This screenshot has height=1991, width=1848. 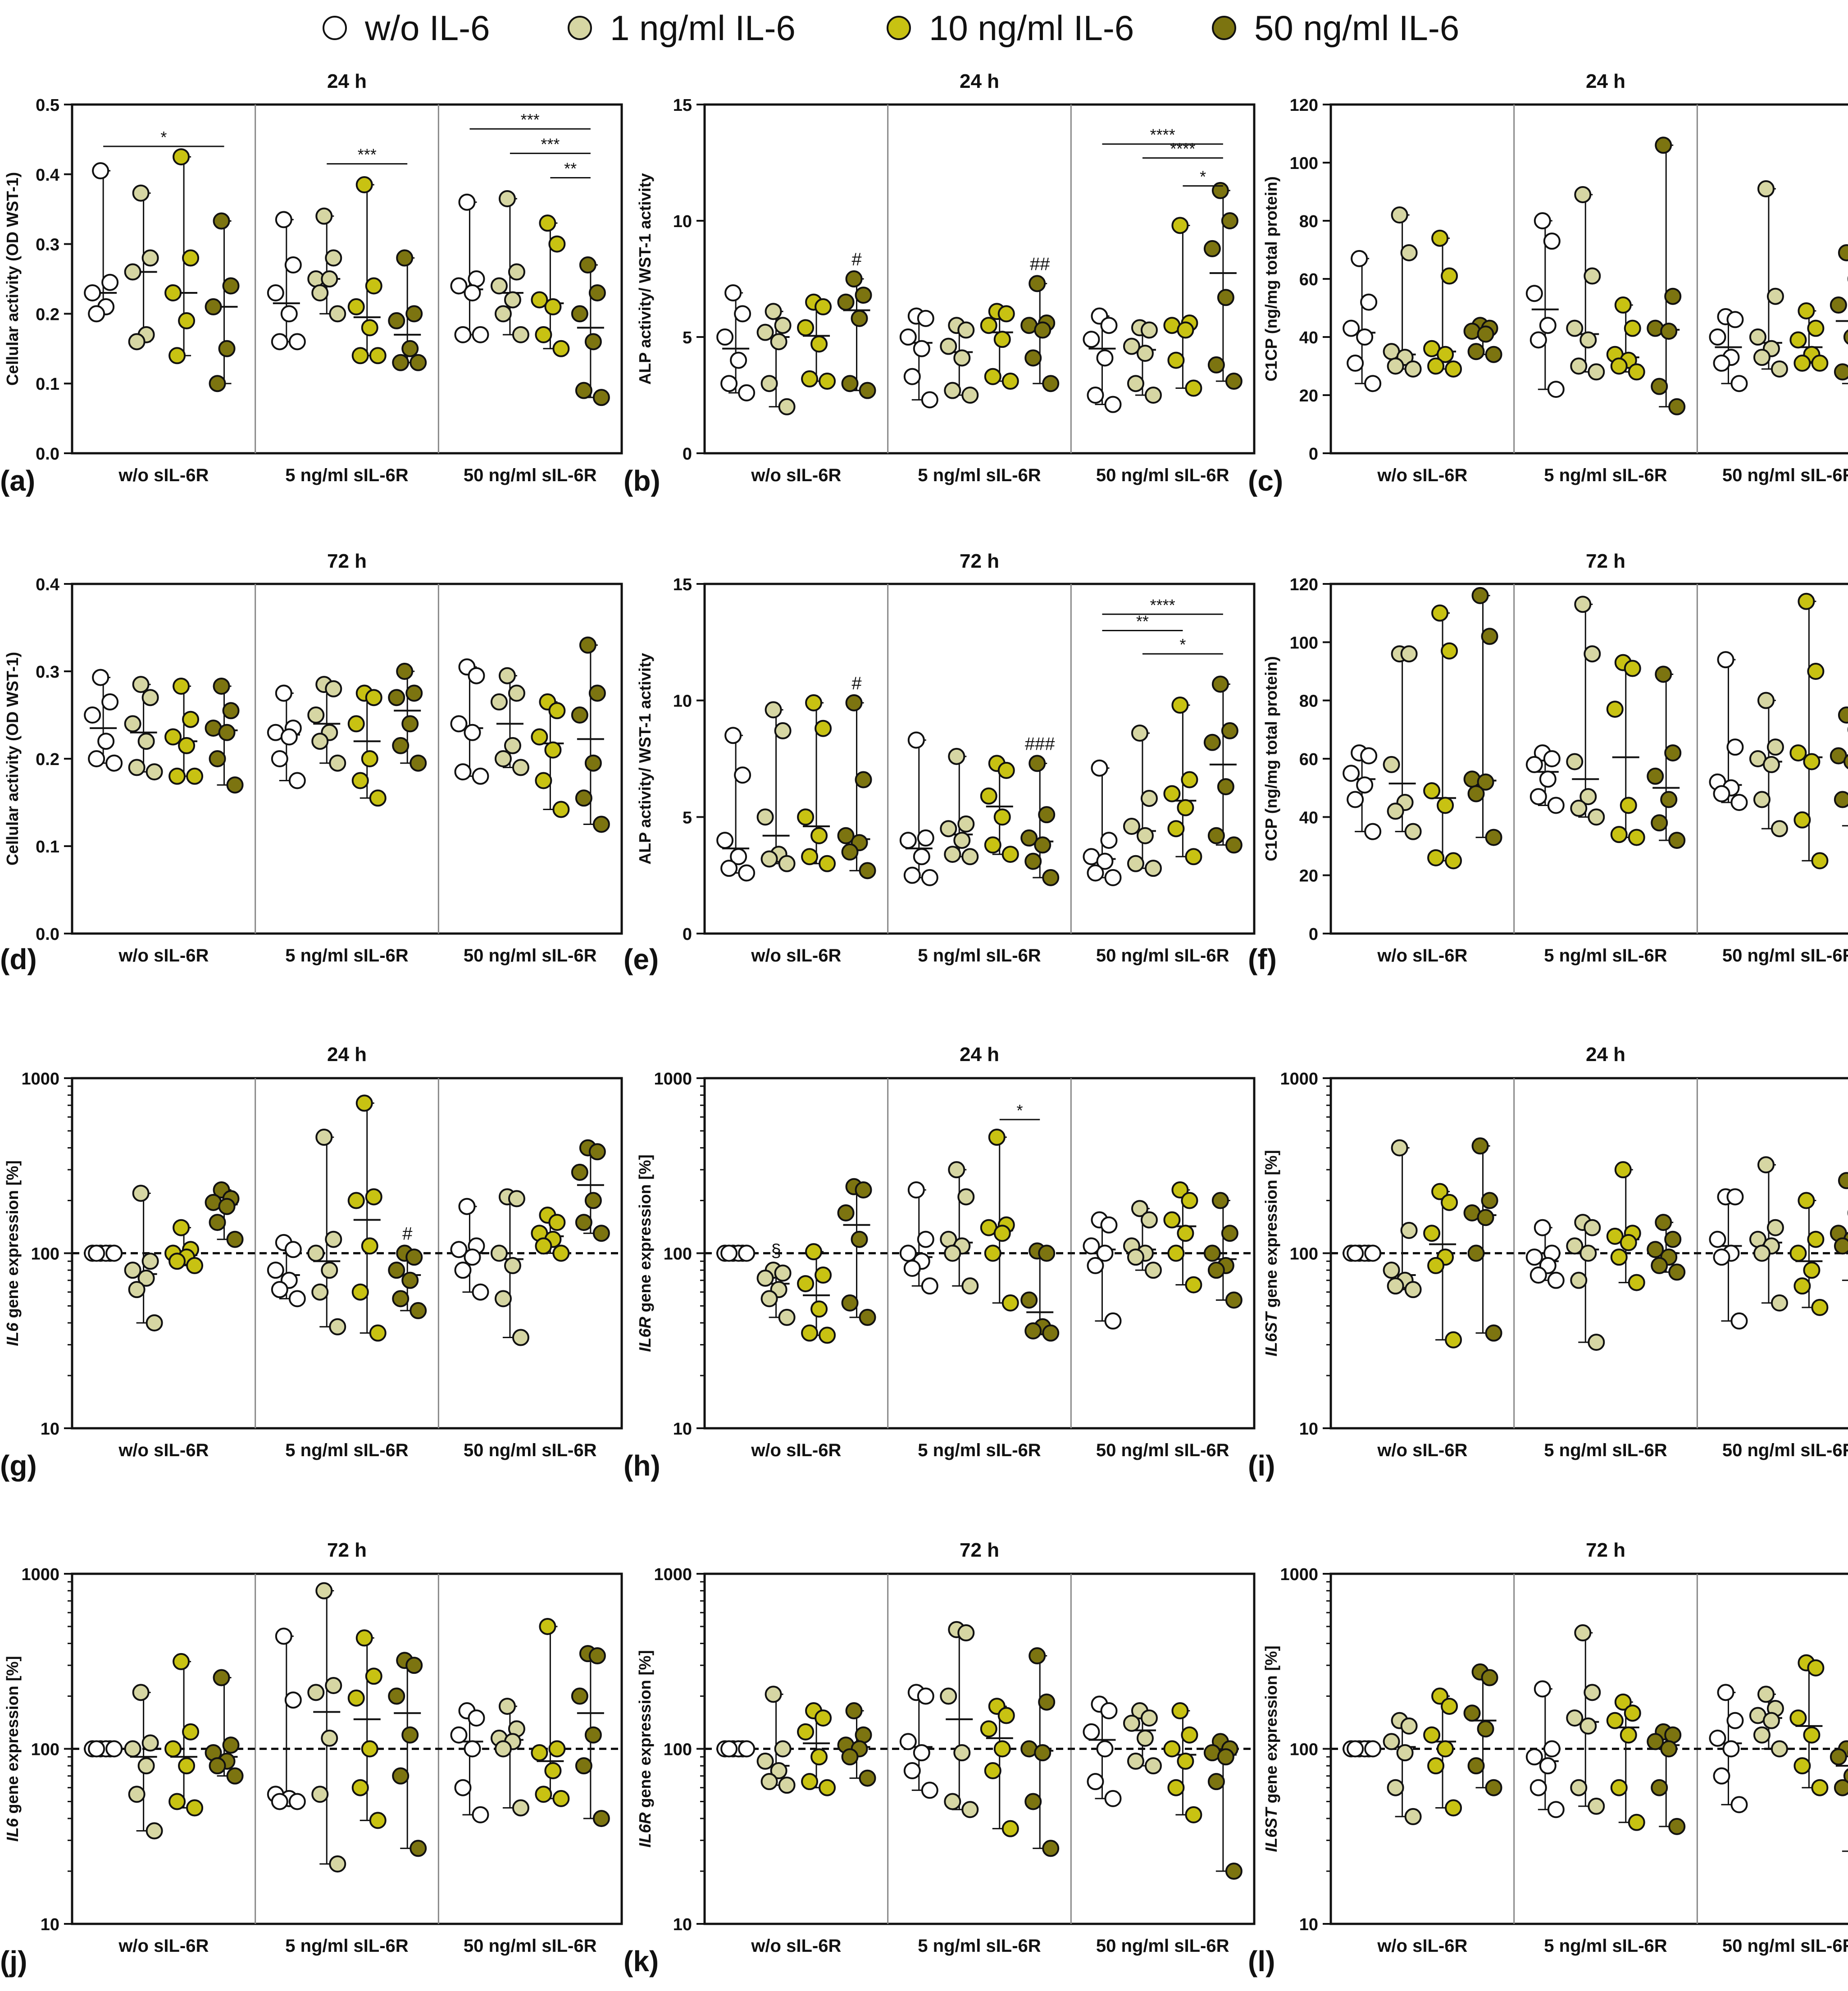 What do you see at coordinates (1224, 28) in the screenshot?
I see `legend-marker-50ng-il6` at bounding box center [1224, 28].